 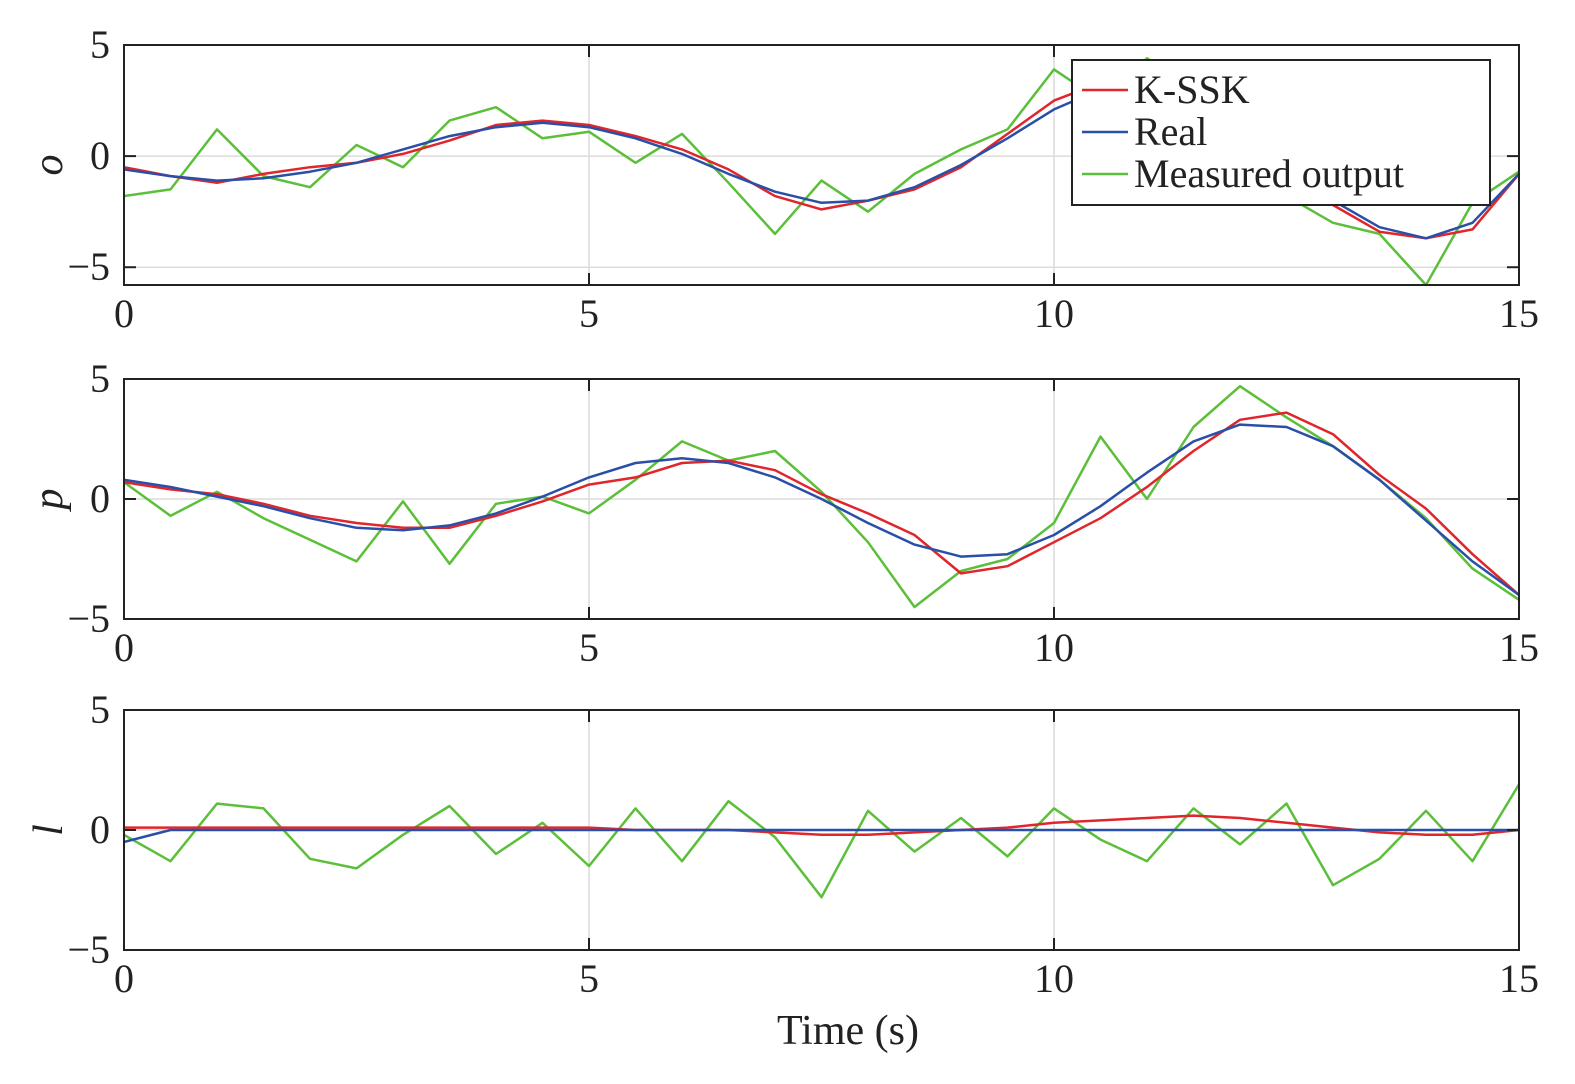 What do you see at coordinates (1170, 131) in the screenshot?
I see `legend-label-real: Real` at bounding box center [1170, 131].